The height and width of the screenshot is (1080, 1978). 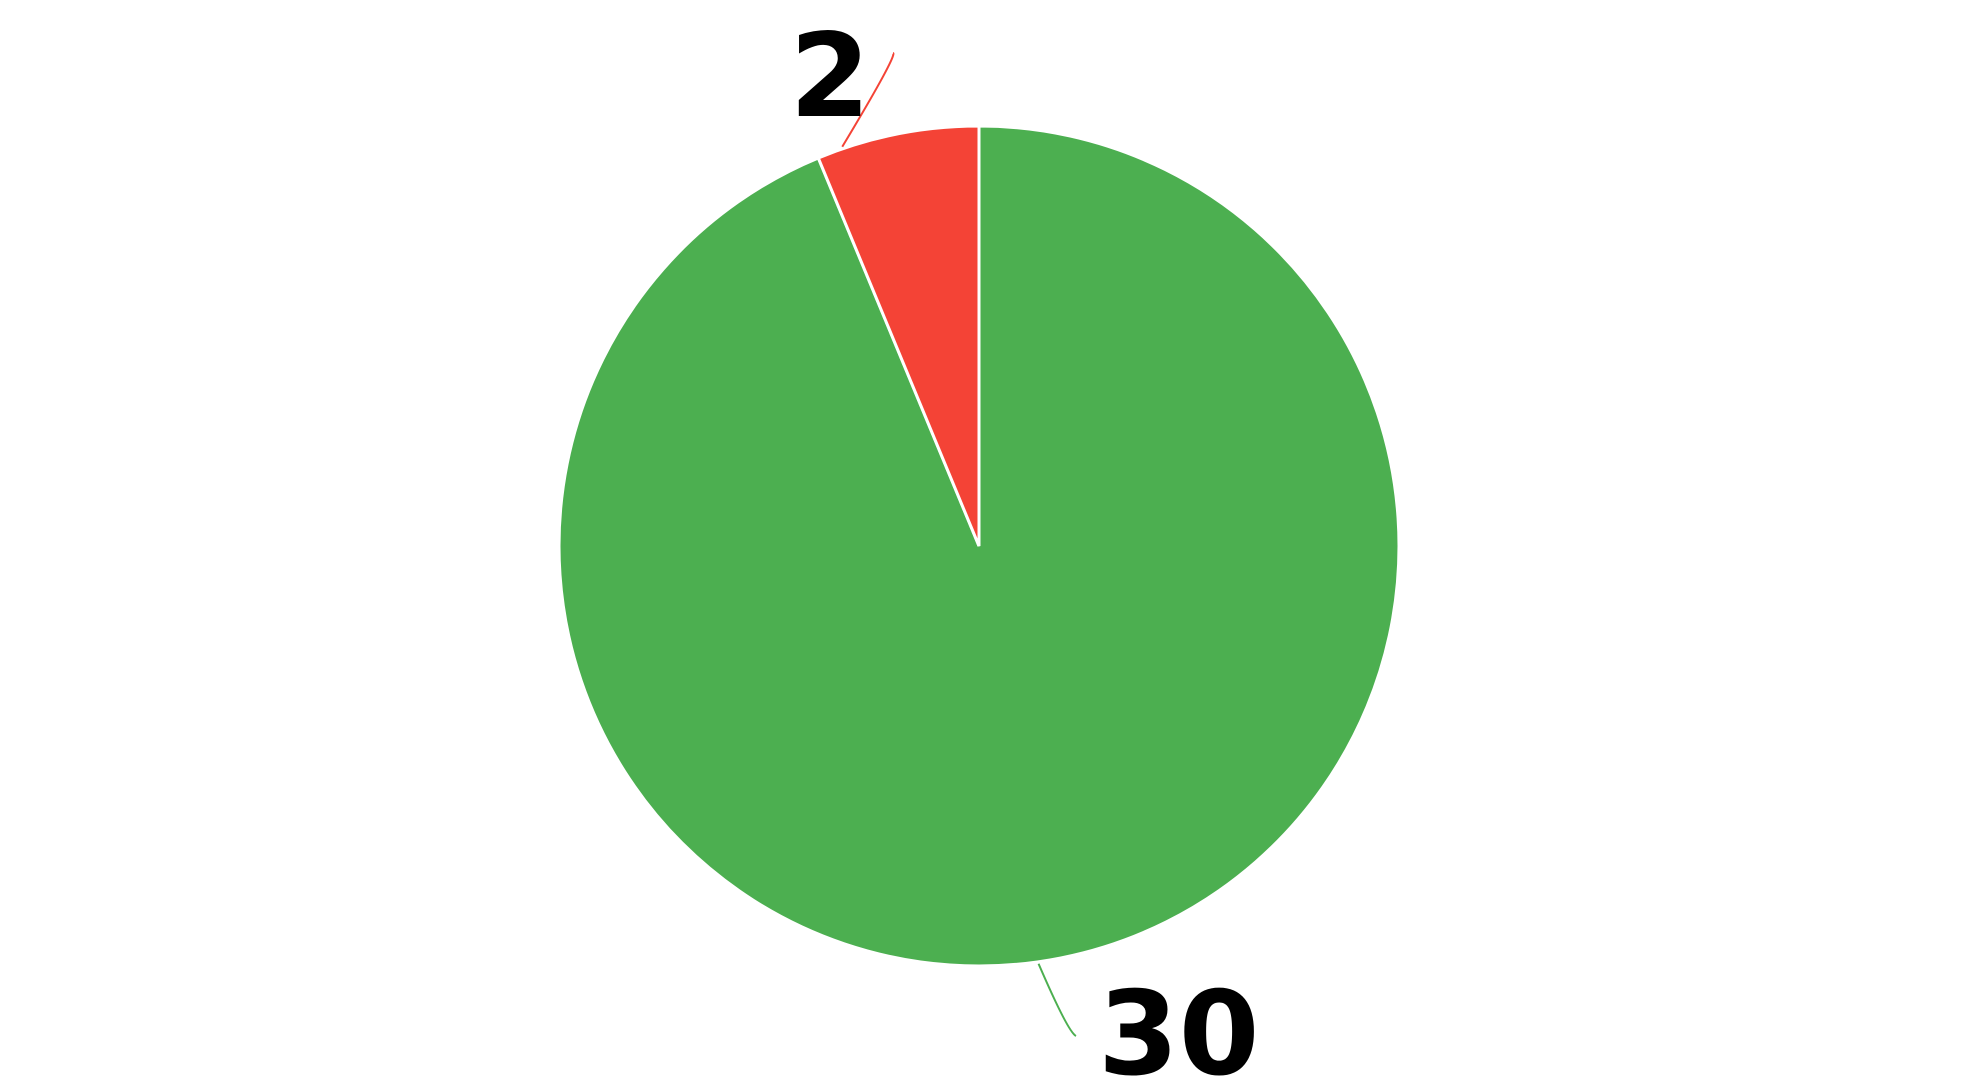 I want to click on data-label-30: 30, so click(x=1178, y=1023).